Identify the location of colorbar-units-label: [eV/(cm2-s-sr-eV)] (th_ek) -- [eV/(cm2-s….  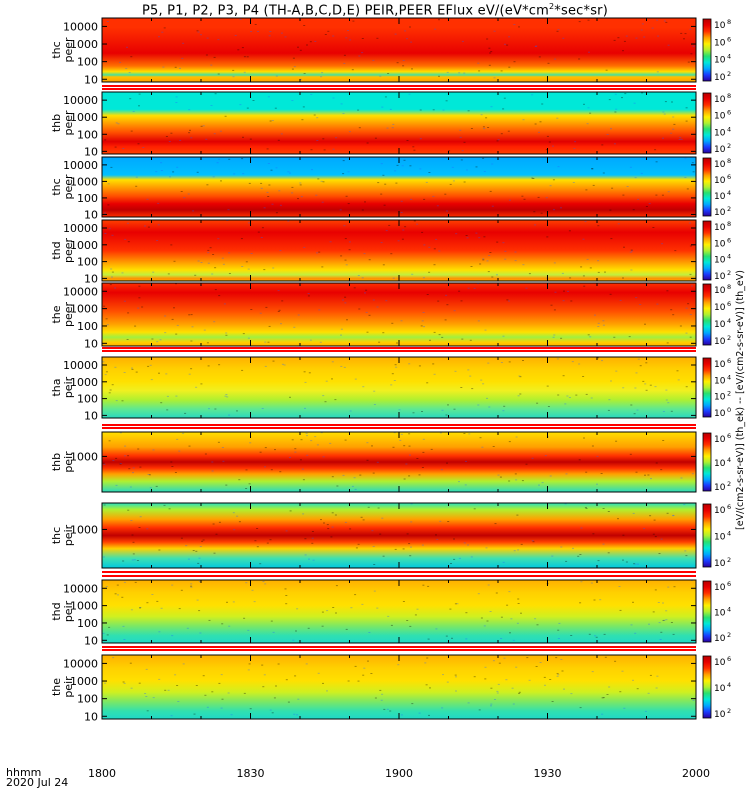
(740, 400).